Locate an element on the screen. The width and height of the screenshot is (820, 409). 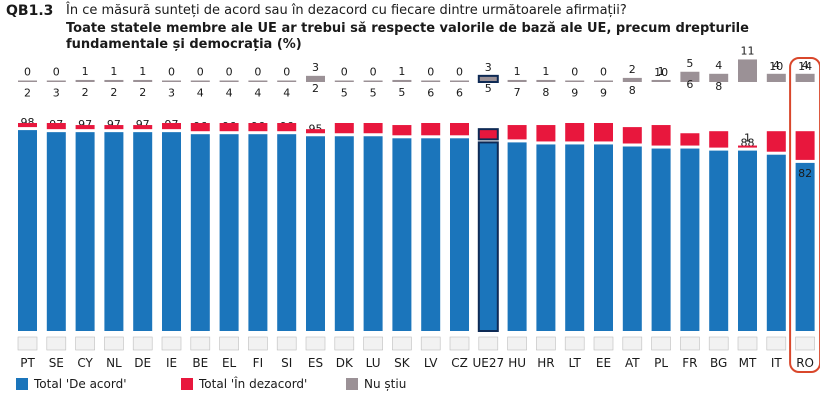
flag-bg-icon is located at coordinates (718, 343).